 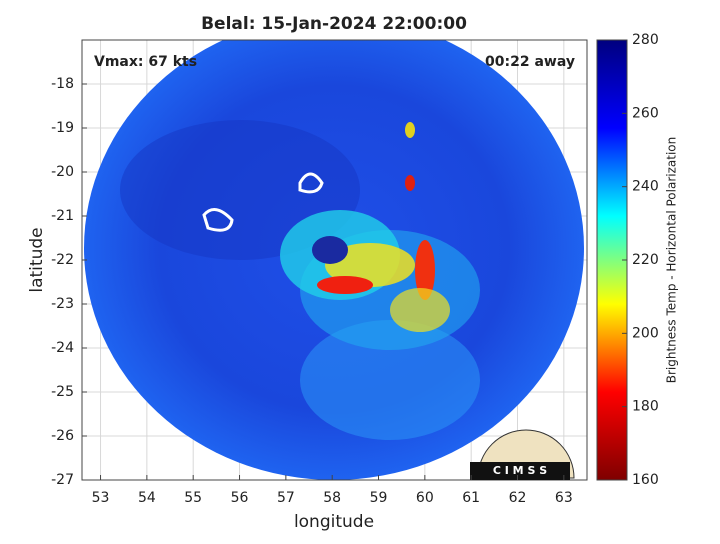 What do you see at coordinates (645, 480) in the screenshot?
I see `colorbar-tick-label: 160` at bounding box center [645, 480].